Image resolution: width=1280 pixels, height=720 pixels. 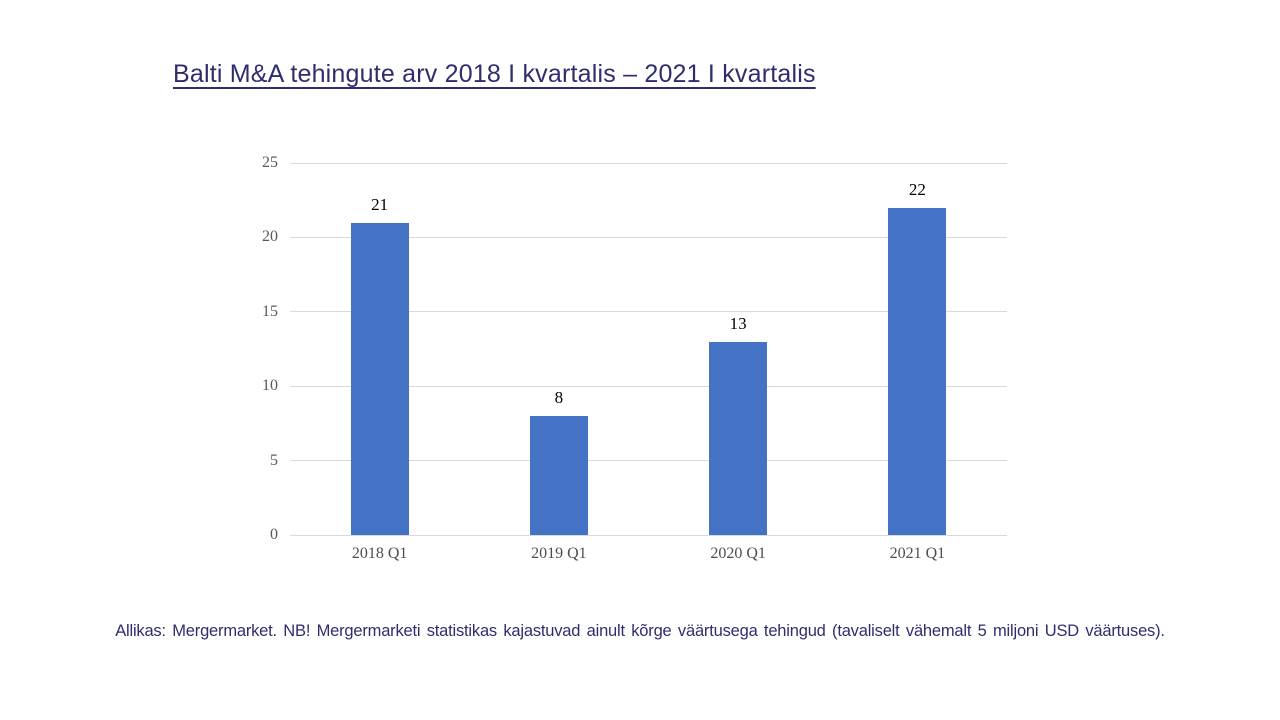 I want to click on bar-value-label: 8, so click(x=559, y=397).